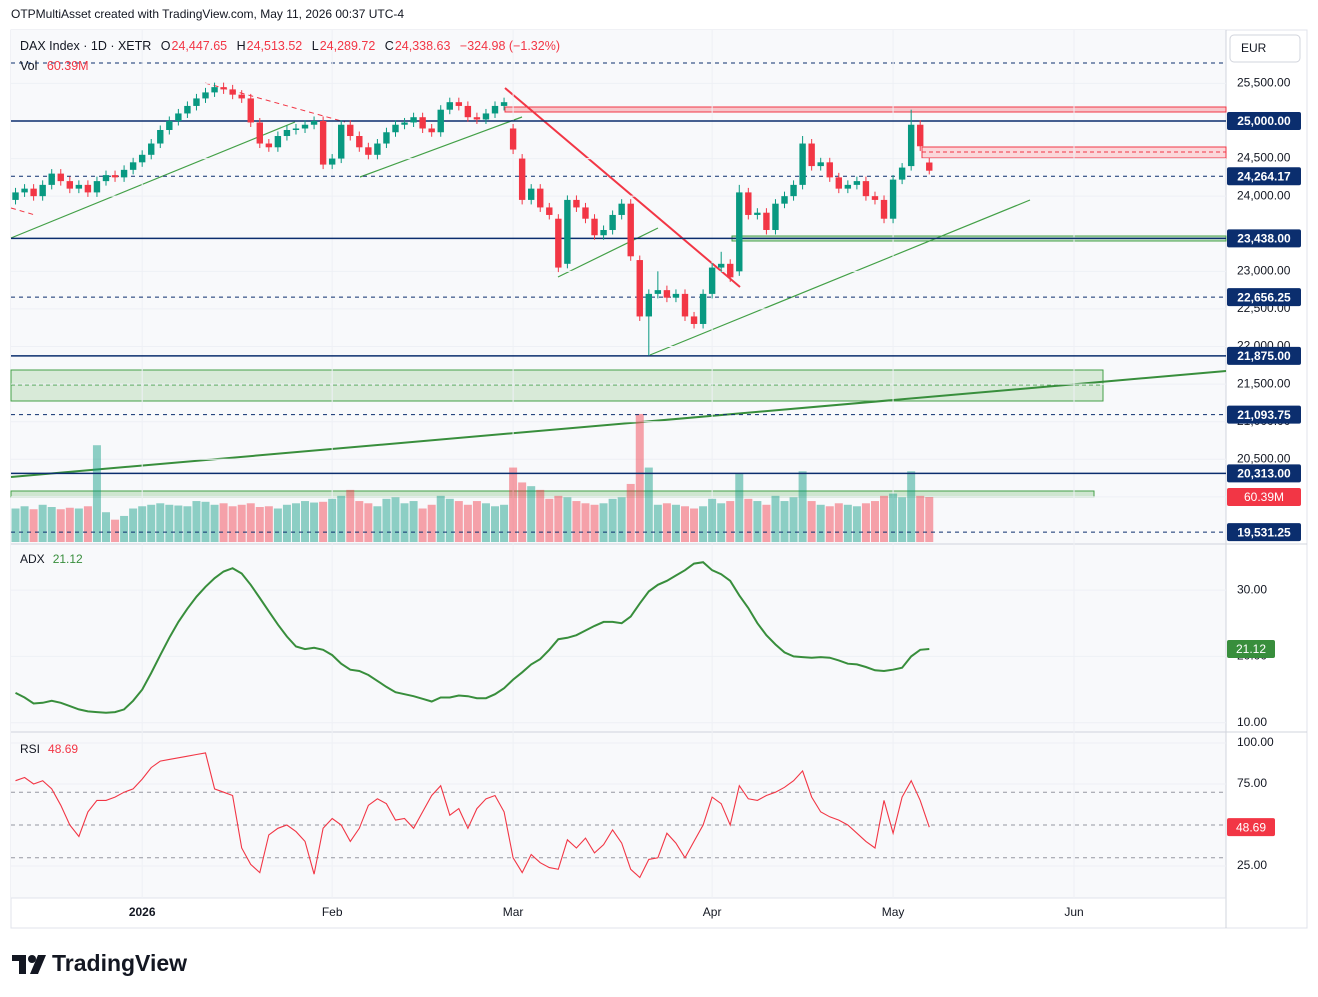 This screenshot has width=1318, height=997. Describe the element at coordinates (347, 46) in the screenshot. I see `legend-value: 24,289.72` at that location.